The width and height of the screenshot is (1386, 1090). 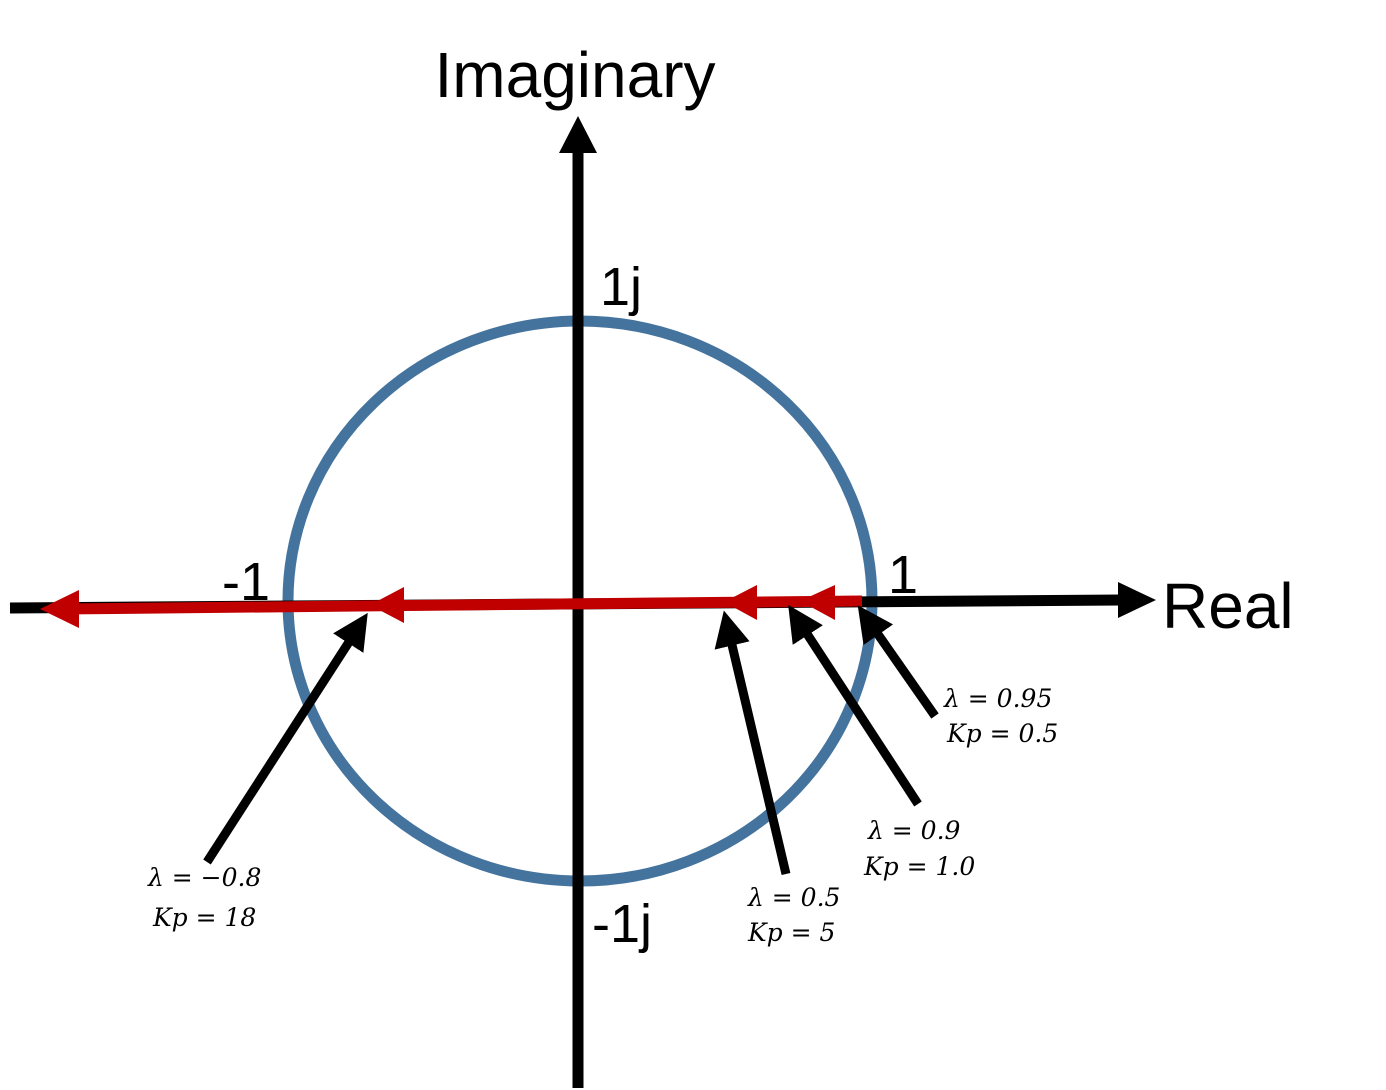 I want to click on real-axis-arrowhead, so click(x=1137, y=600).